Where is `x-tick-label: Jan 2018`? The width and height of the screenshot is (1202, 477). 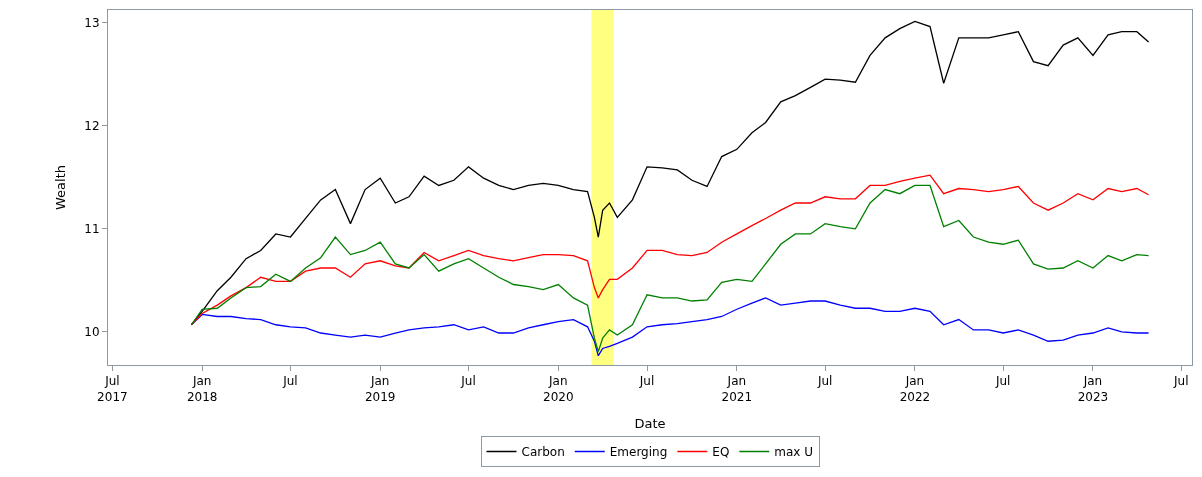 x-tick-label: Jan 2018 is located at coordinates (202, 389).